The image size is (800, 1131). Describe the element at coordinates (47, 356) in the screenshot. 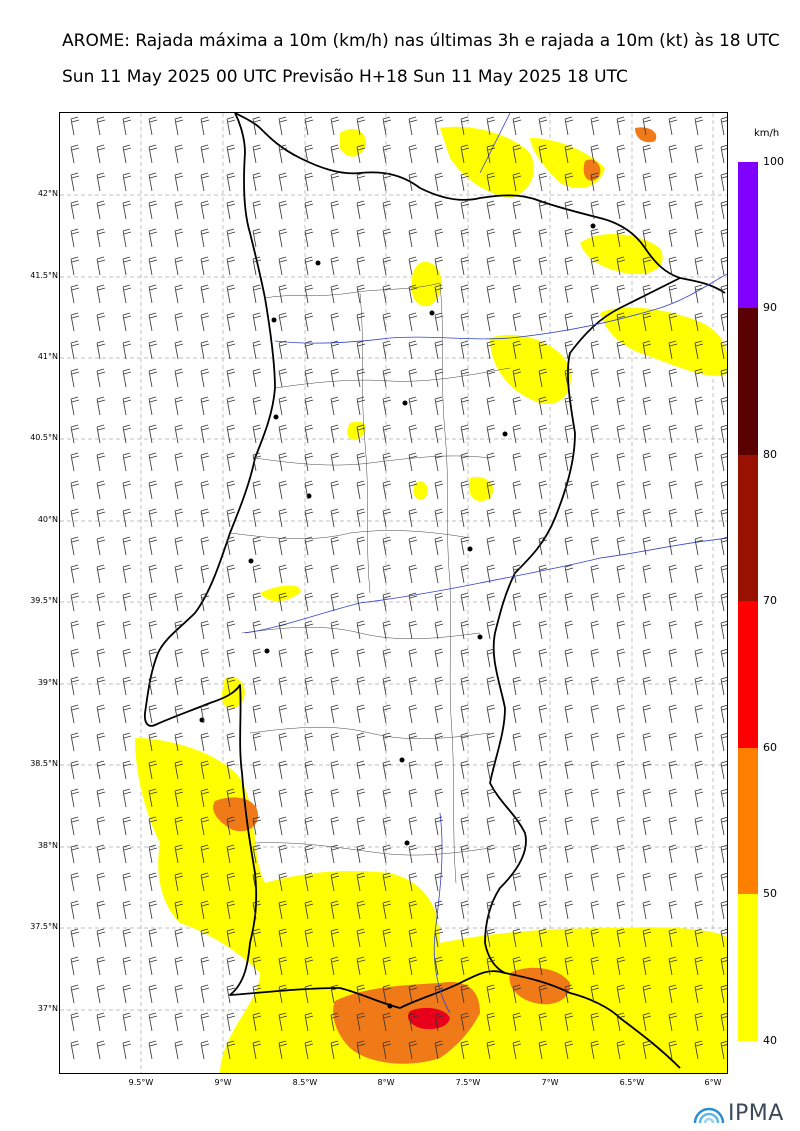

I see `lat-label: 41°N` at that location.